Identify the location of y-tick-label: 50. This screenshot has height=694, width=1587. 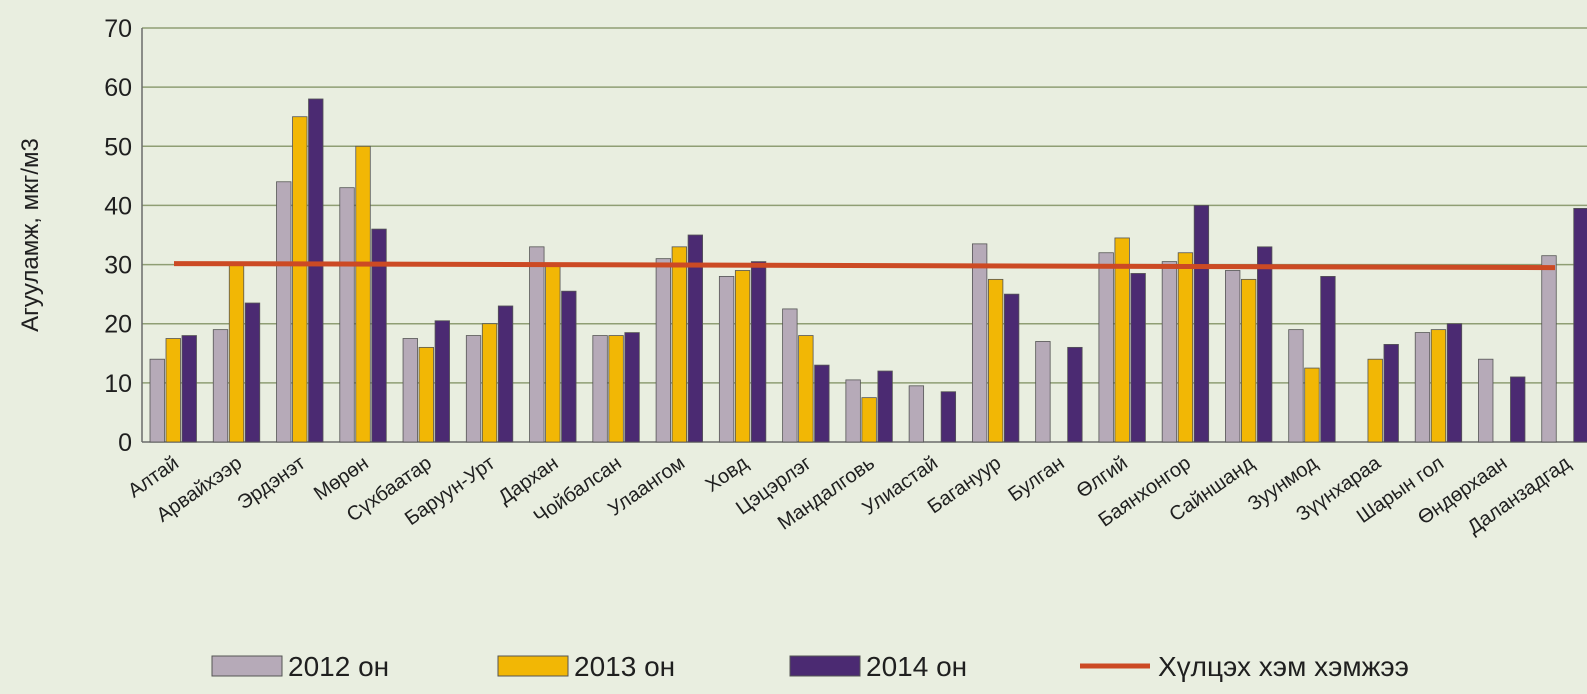
(118, 147).